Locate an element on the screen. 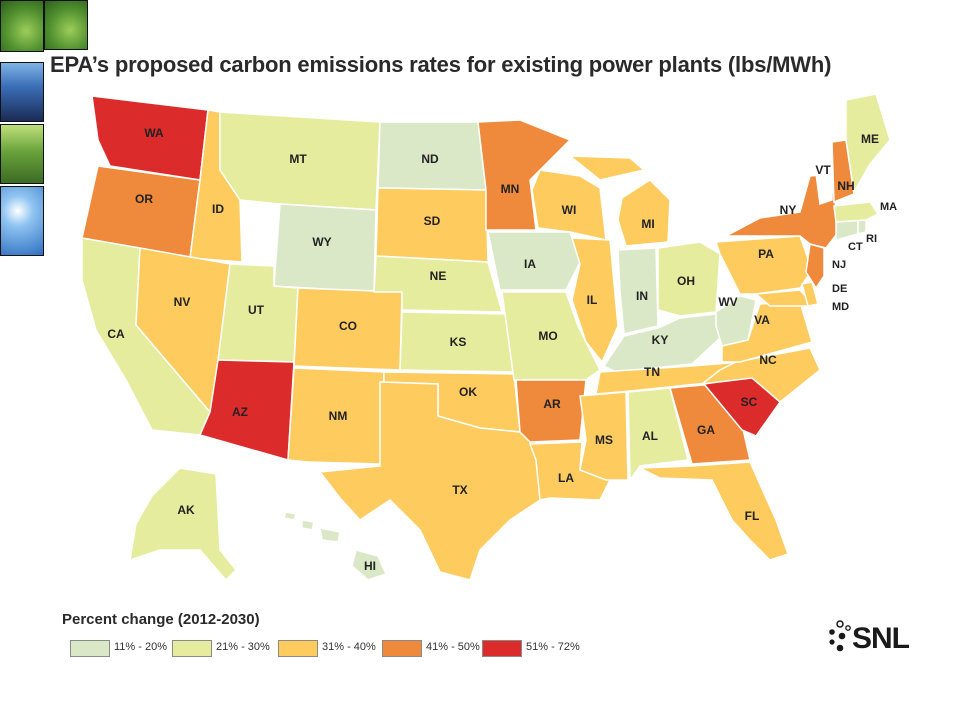 Image resolution: width=960 pixels, height=720 pixels. state-wi is located at coordinates (569, 205).